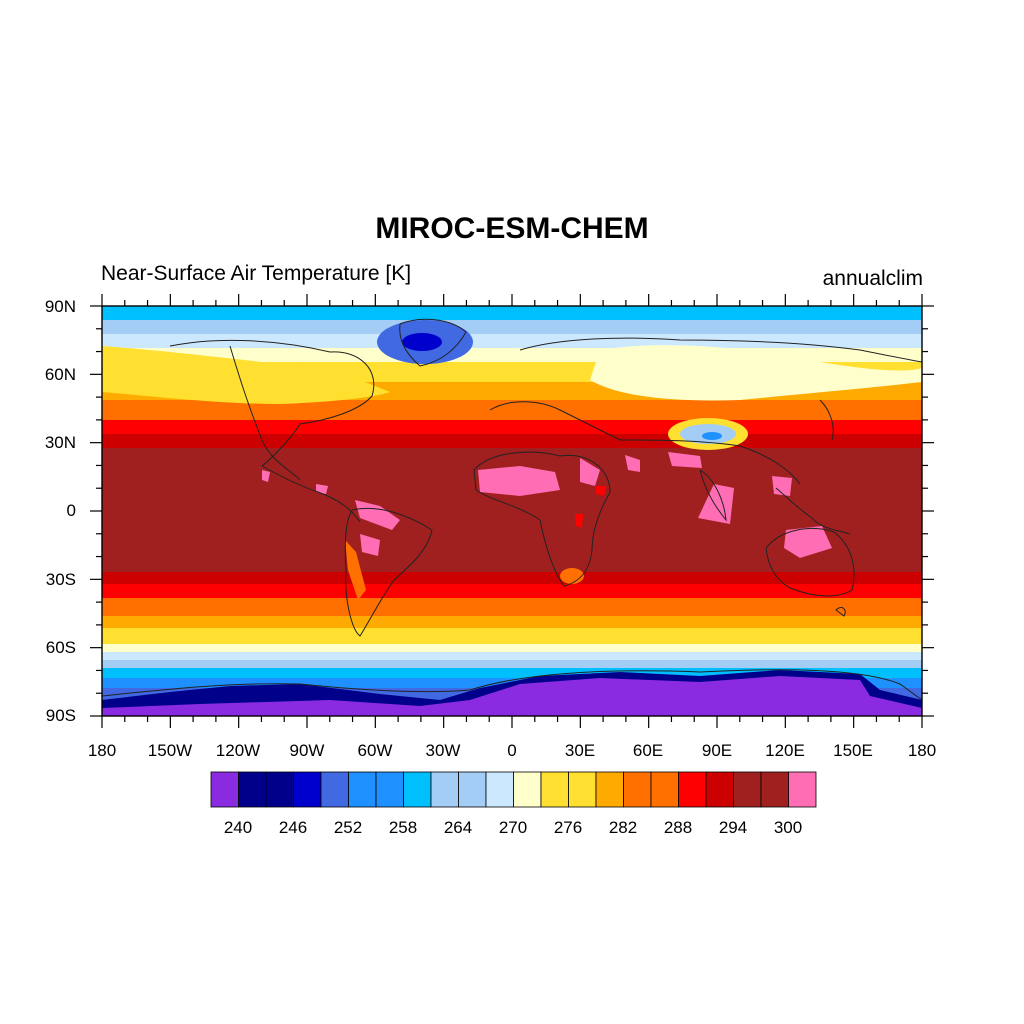 This screenshot has width=1024, height=1024. Describe the element at coordinates (512, 578) in the screenshot. I see `band-subtropic-s` at that location.